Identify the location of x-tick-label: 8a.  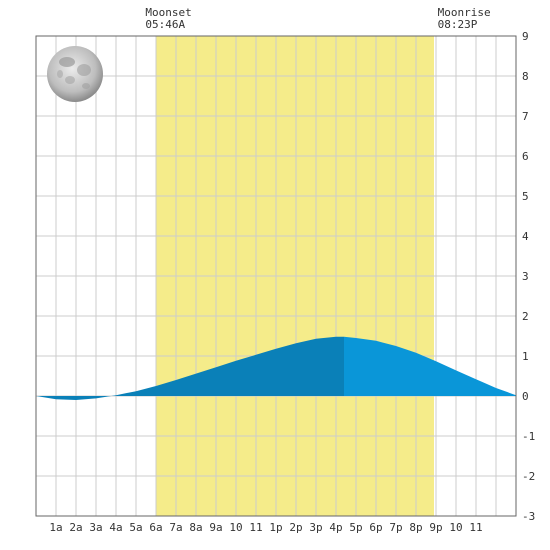
(195, 527).